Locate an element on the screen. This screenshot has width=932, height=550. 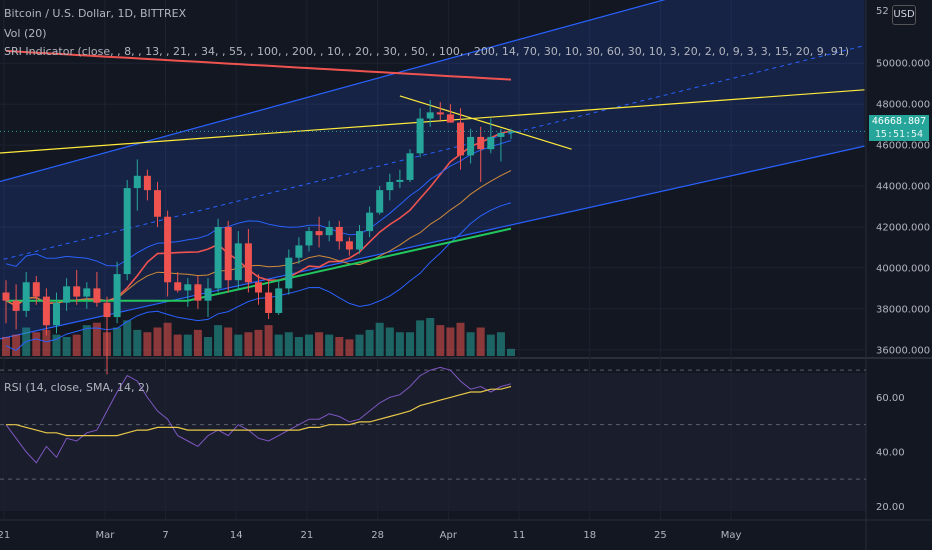
time-tick-label: Apr is located at coordinates (449, 535).